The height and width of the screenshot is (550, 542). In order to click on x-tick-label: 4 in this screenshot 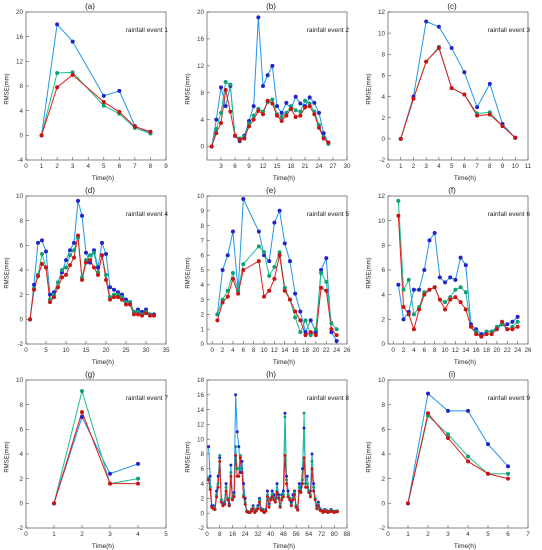, I will do `click(233, 350)`.